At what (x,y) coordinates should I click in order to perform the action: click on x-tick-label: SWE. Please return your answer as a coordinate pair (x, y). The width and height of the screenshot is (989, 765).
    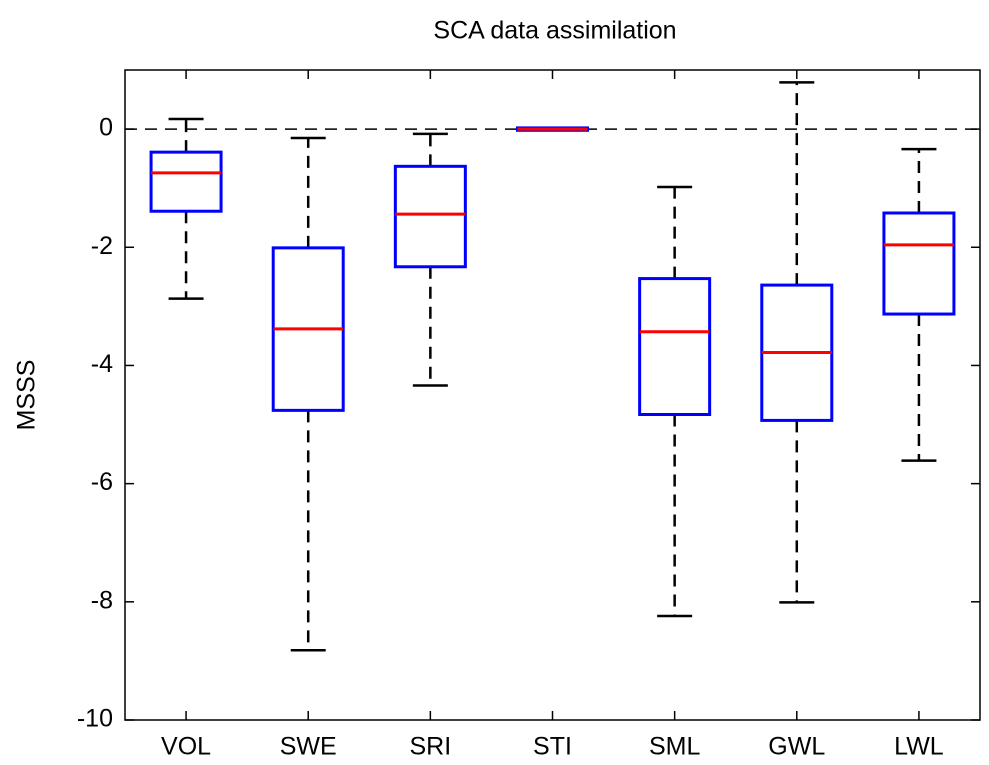
    Looking at the image, I should click on (308, 747).